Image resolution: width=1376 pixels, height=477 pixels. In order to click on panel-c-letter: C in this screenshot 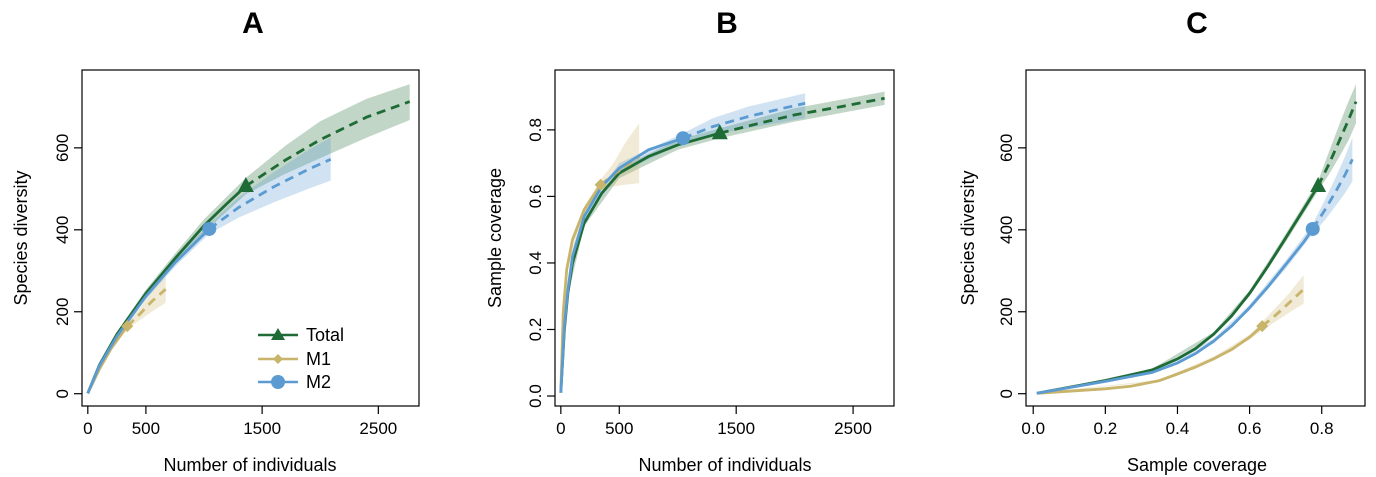, I will do `click(1197, 23)`.